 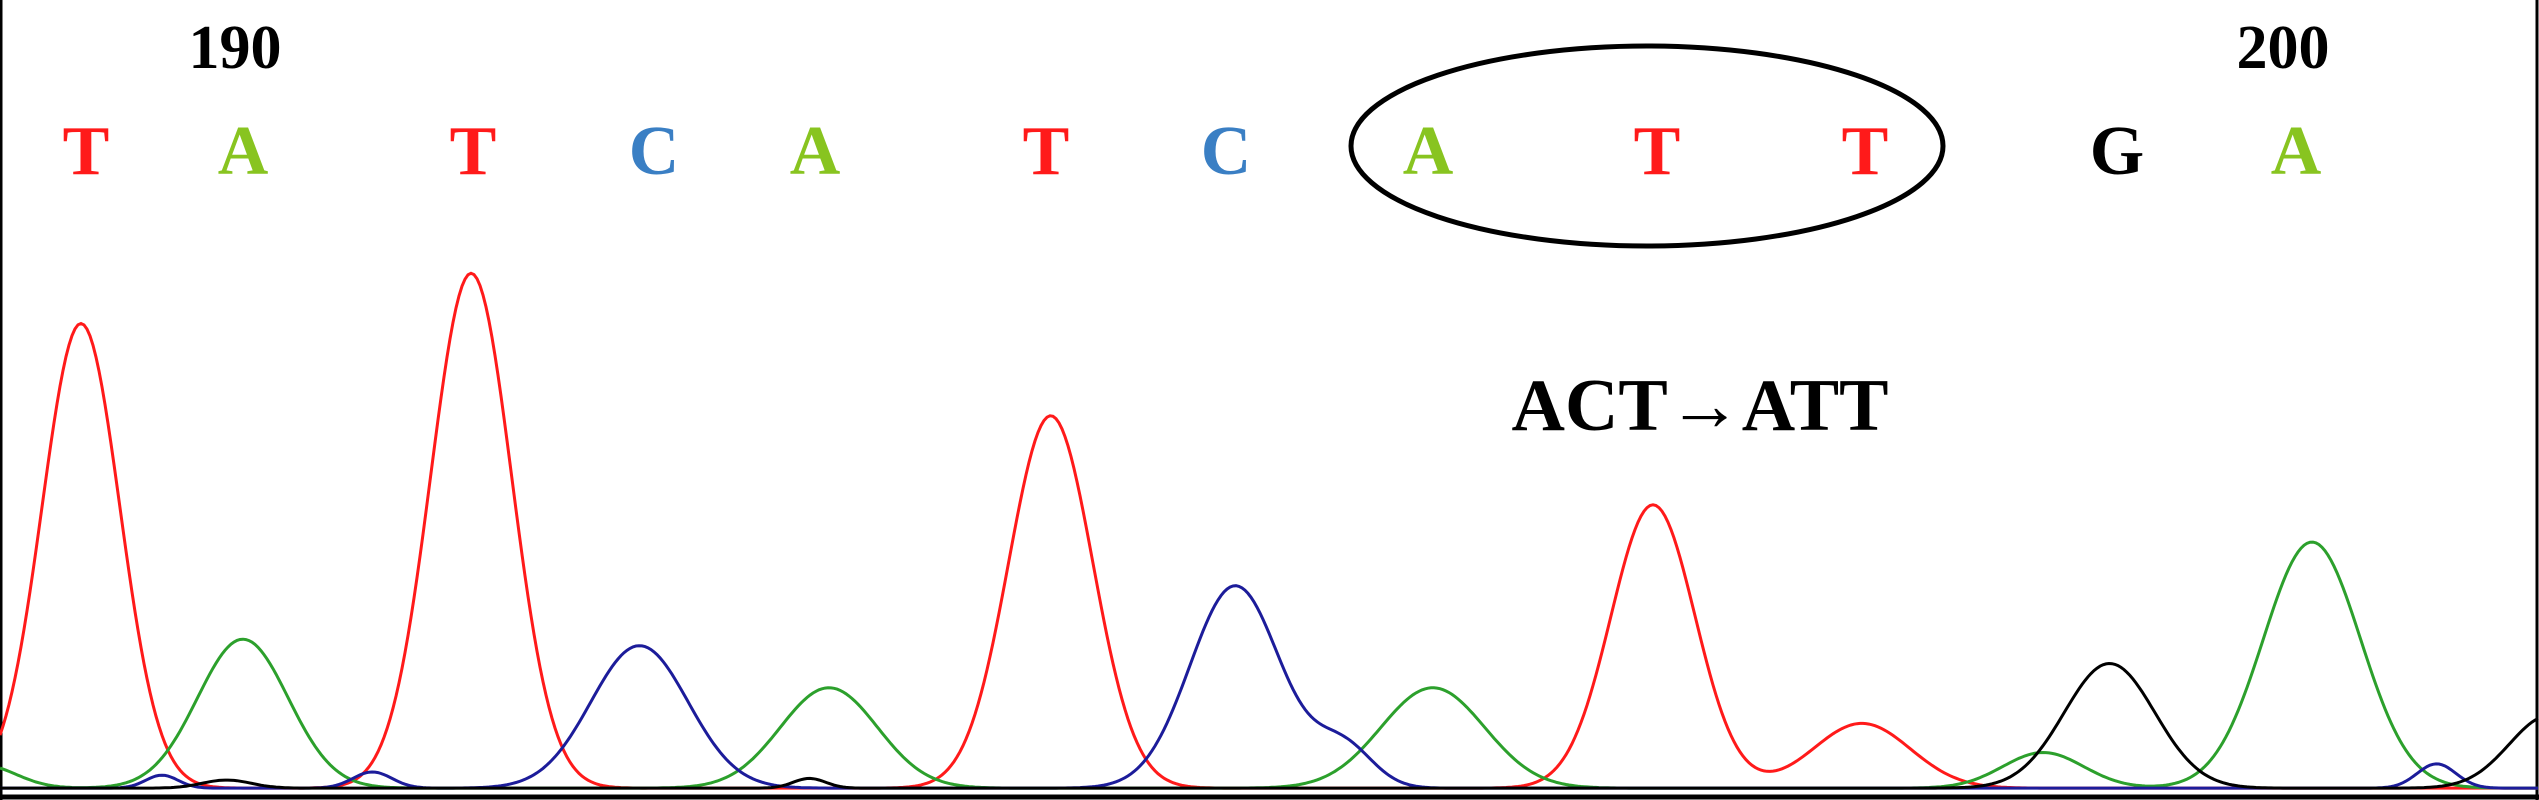 I want to click on mutation-circle, so click(x=1647, y=146).